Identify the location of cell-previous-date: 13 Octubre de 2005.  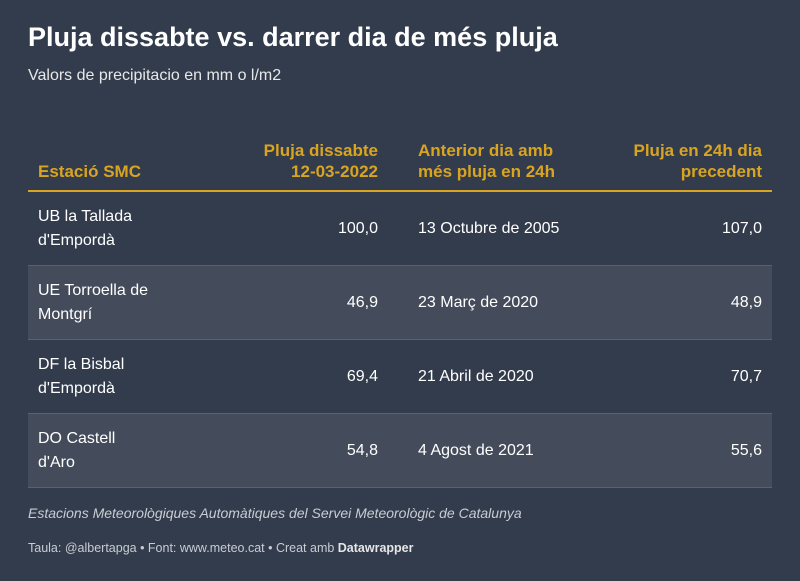
(493, 228).